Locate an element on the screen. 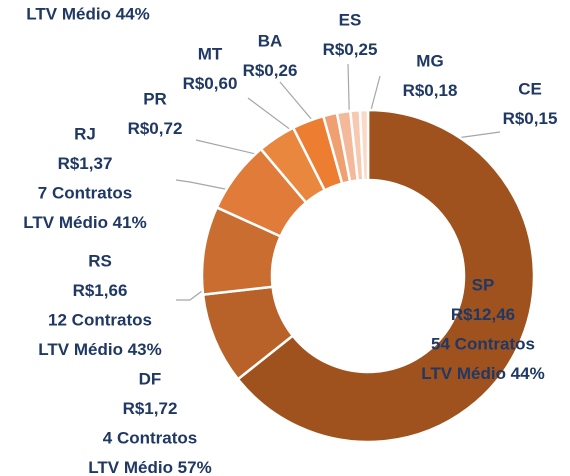 The width and height of the screenshot is (570, 476). value-label: R$12,46 is located at coordinates (483, 314).